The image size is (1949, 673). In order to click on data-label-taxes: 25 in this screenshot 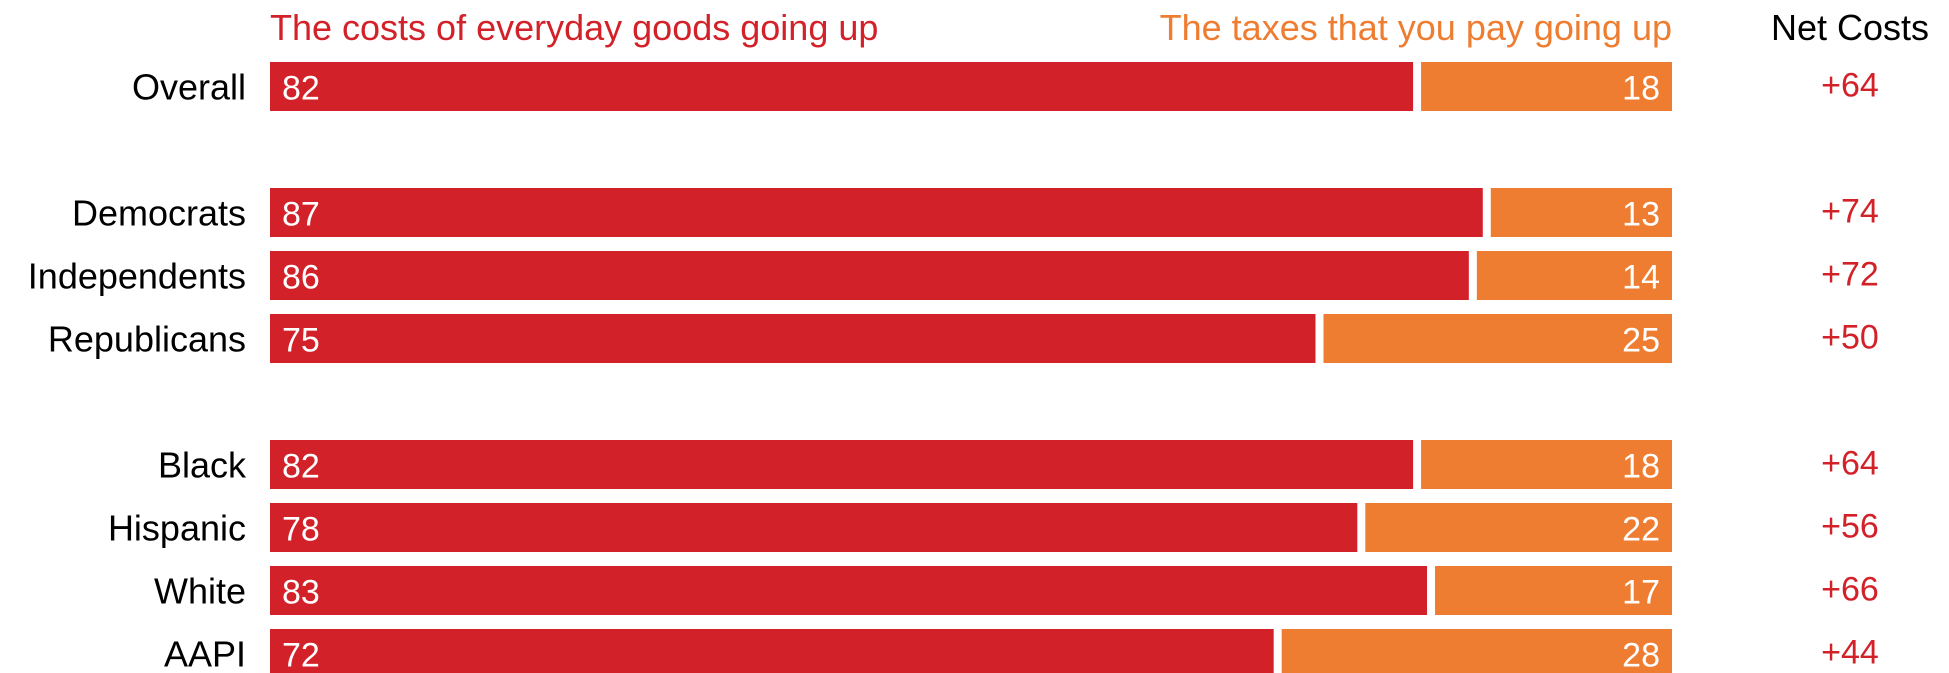, I will do `click(1641, 341)`.